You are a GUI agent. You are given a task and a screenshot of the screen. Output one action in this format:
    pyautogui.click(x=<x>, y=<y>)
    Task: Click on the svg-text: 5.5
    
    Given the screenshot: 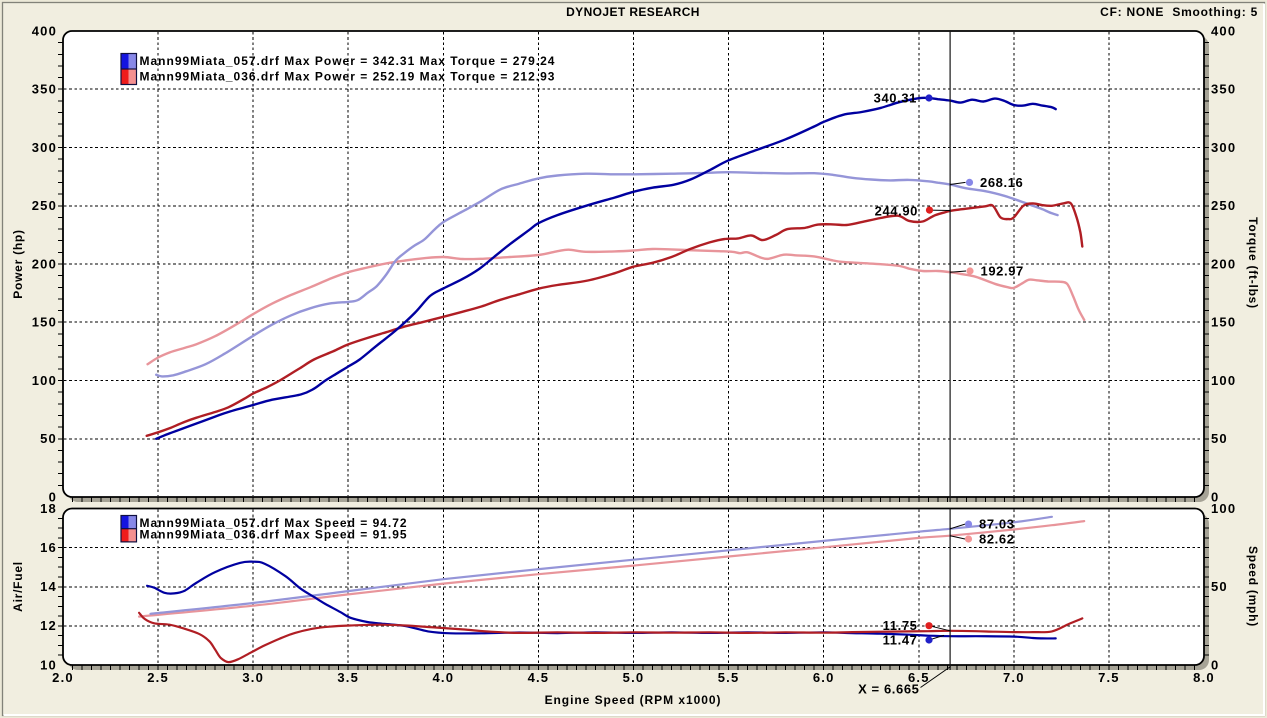 What is the action you would take?
    pyautogui.click(x=729, y=677)
    